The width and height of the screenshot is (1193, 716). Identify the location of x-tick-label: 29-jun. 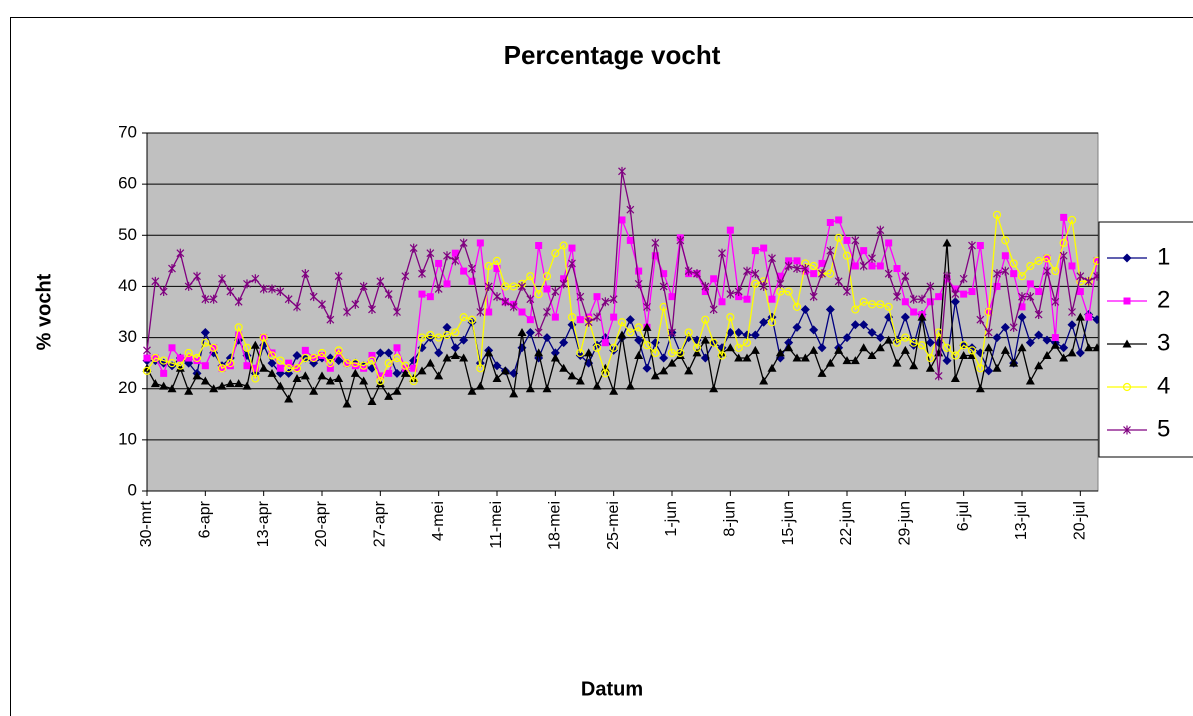
(905, 523).